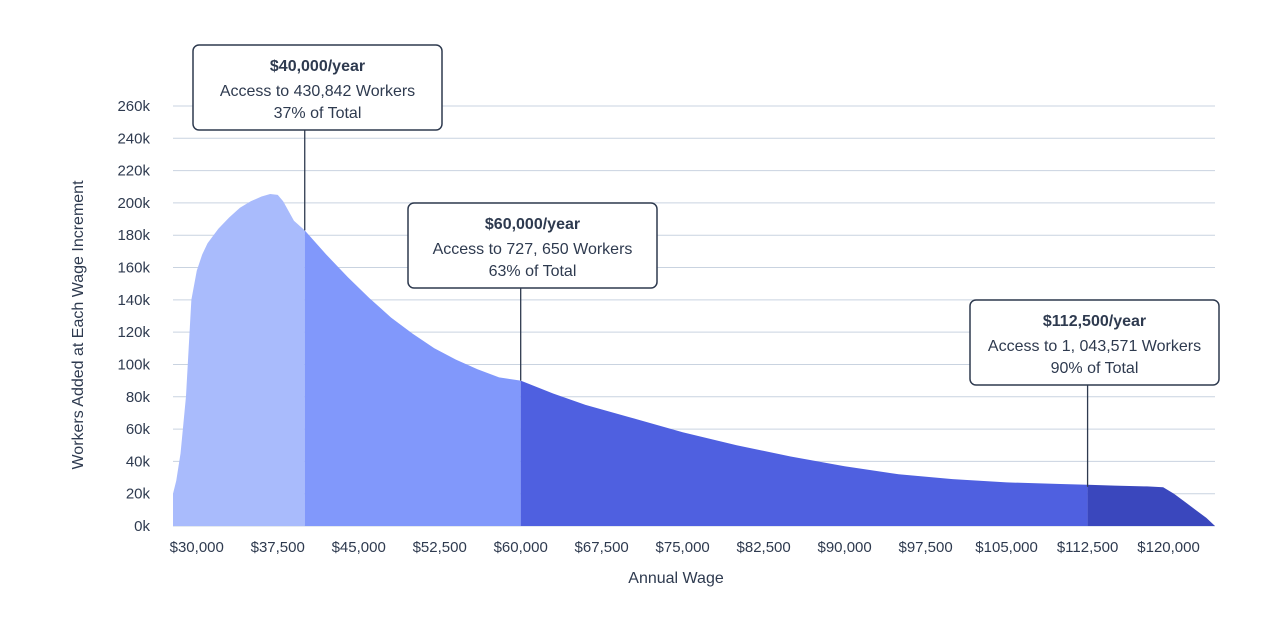  I want to click on x-axis-title: Annual Wage, so click(676, 578).